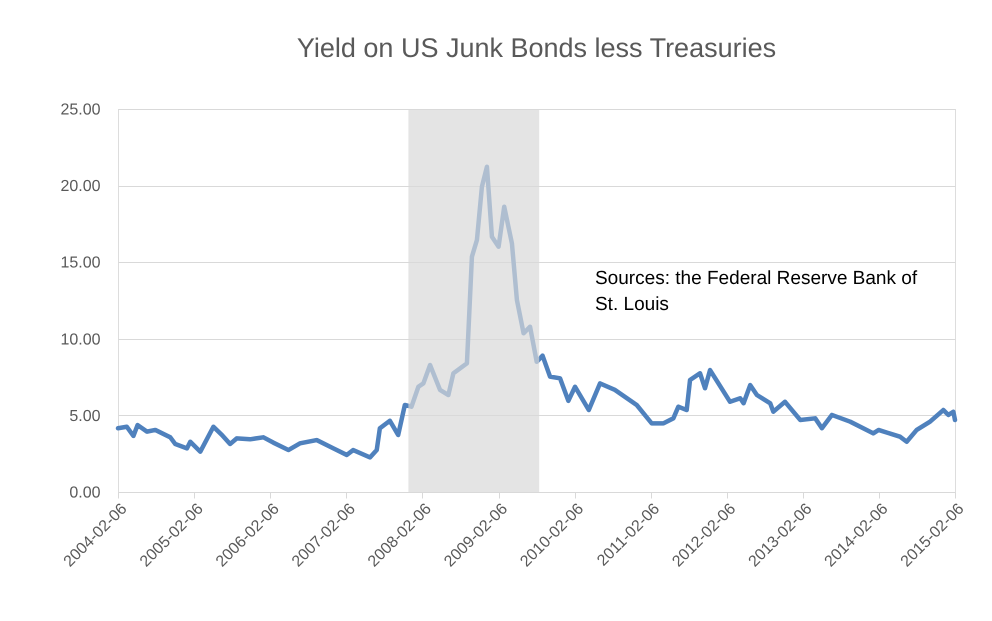 This screenshot has width=992, height=621. What do you see at coordinates (536, 48) in the screenshot?
I see `chart-title: Yield on US Junk Bonds less Treasuries` at bounding box center [536, 48].